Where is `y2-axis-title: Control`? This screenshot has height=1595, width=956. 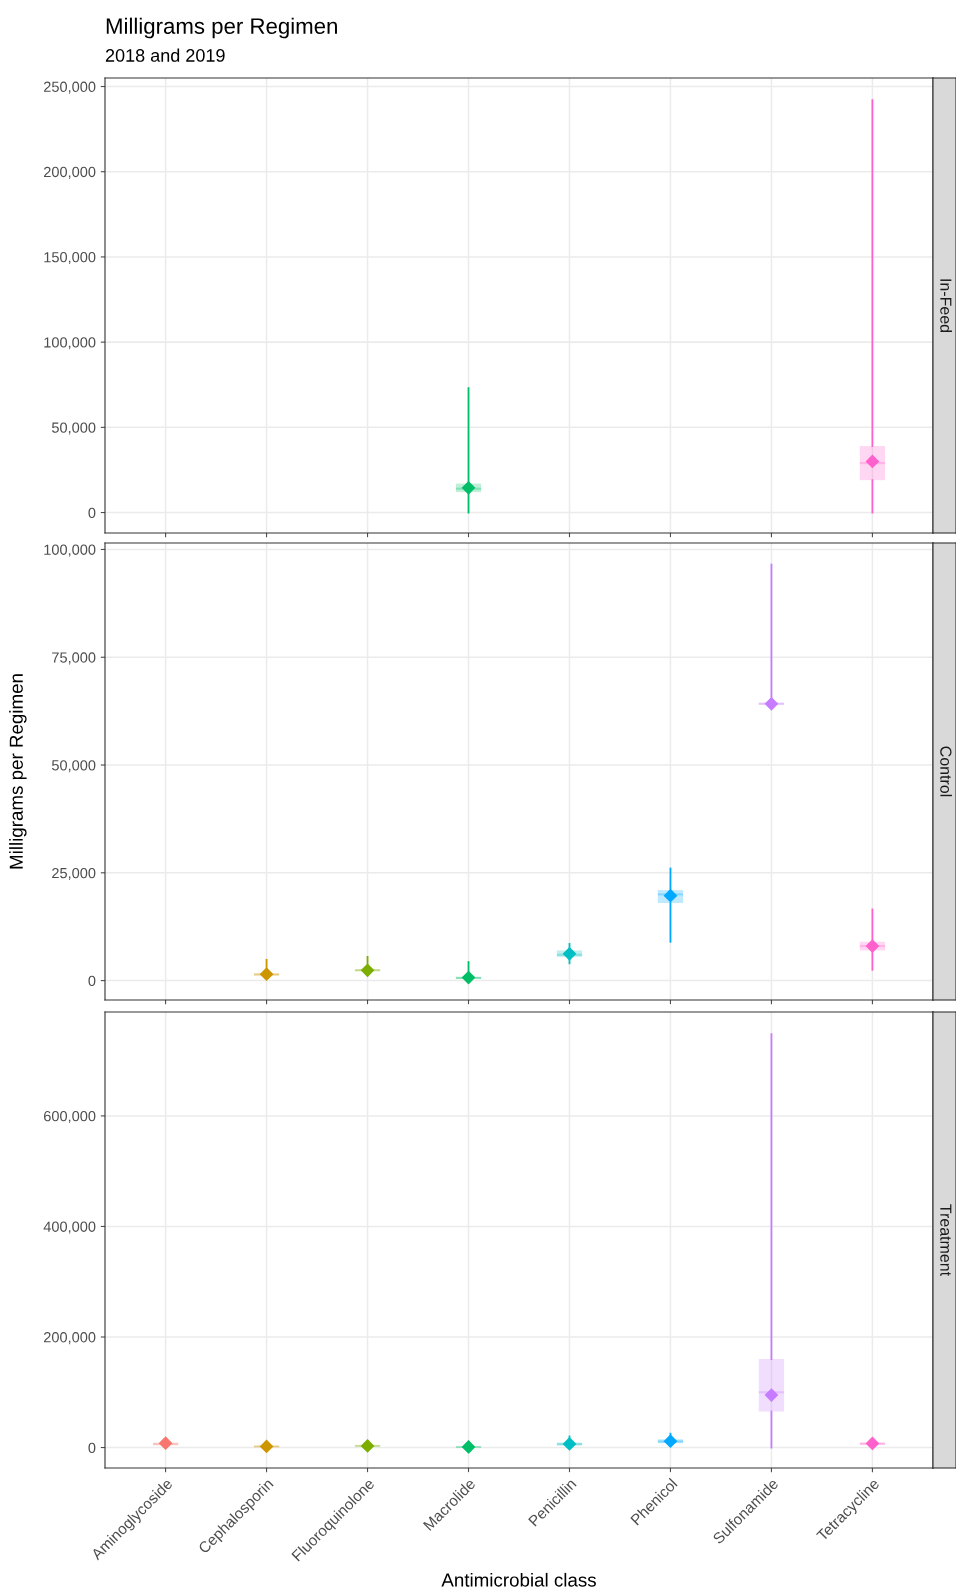
y2-axis-title: Control is located at coordinates (946, 771).